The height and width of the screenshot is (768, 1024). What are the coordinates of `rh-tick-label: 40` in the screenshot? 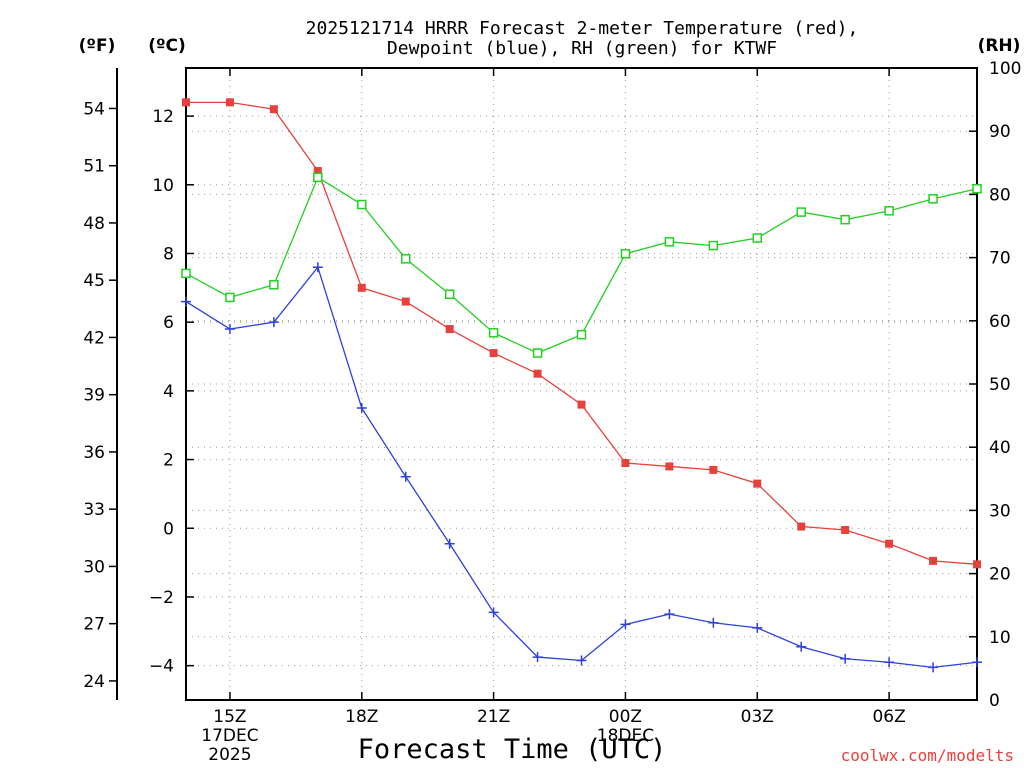 It's located at (1000, 448).